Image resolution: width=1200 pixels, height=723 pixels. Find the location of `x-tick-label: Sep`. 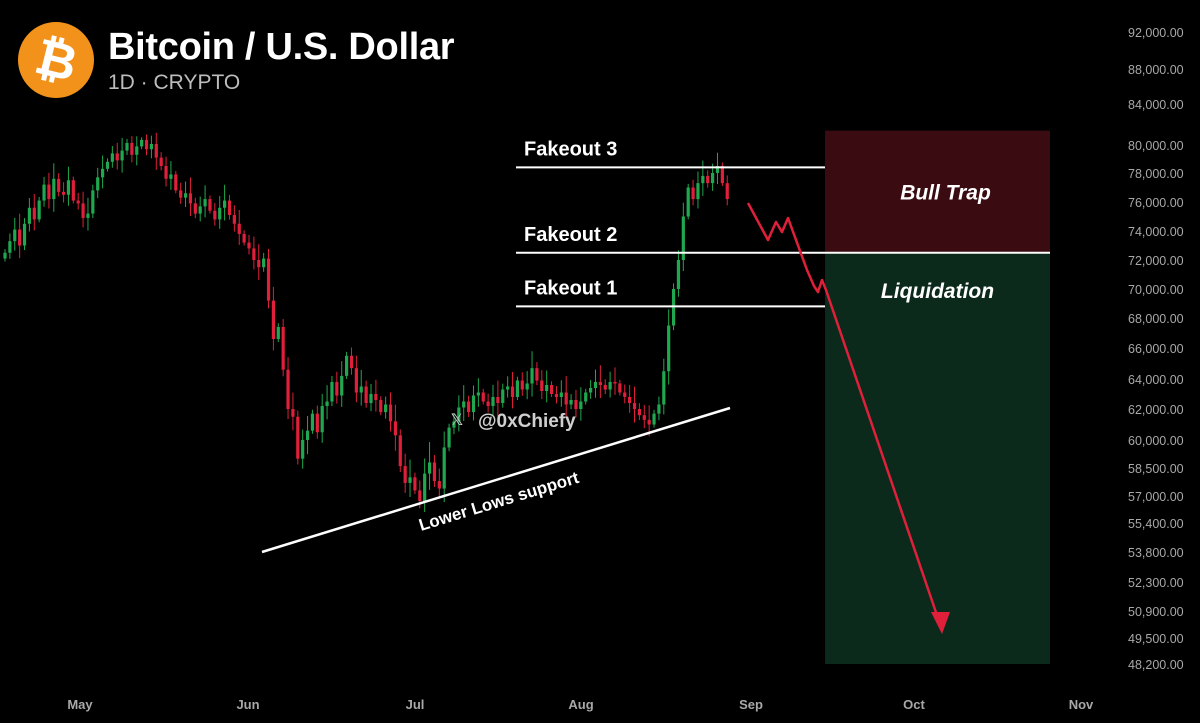

x-tick-label: Sep is located at coordinates (751, 704).